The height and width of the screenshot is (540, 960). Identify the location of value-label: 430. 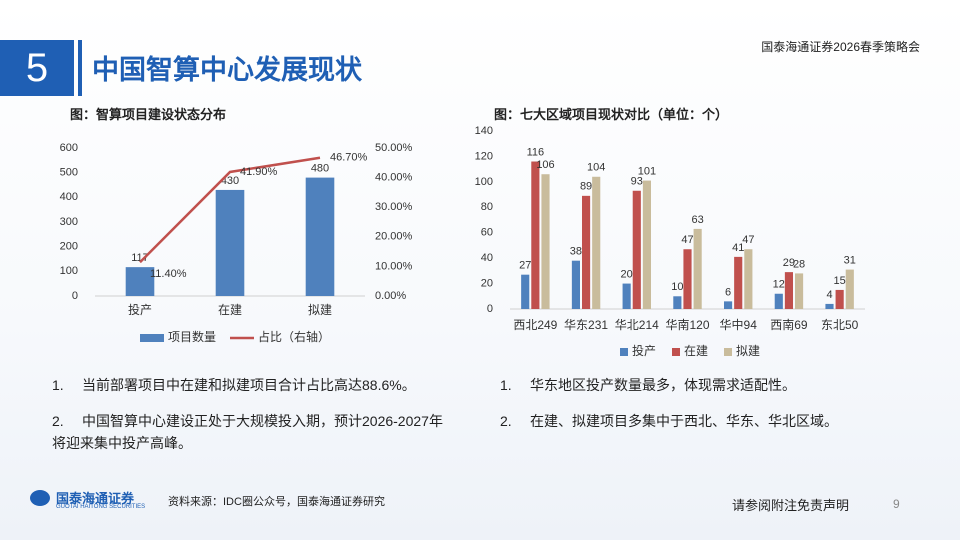
(230, 181).